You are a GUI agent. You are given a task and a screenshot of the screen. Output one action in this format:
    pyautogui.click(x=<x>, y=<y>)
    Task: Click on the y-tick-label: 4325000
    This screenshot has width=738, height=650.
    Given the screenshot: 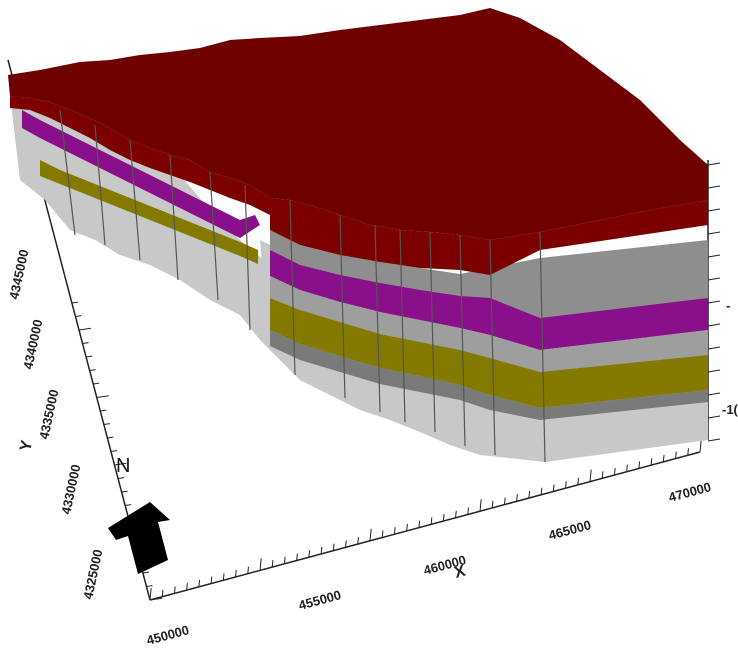 What is the action you would take?
    pyautogui.click(x=92, y=574)
    